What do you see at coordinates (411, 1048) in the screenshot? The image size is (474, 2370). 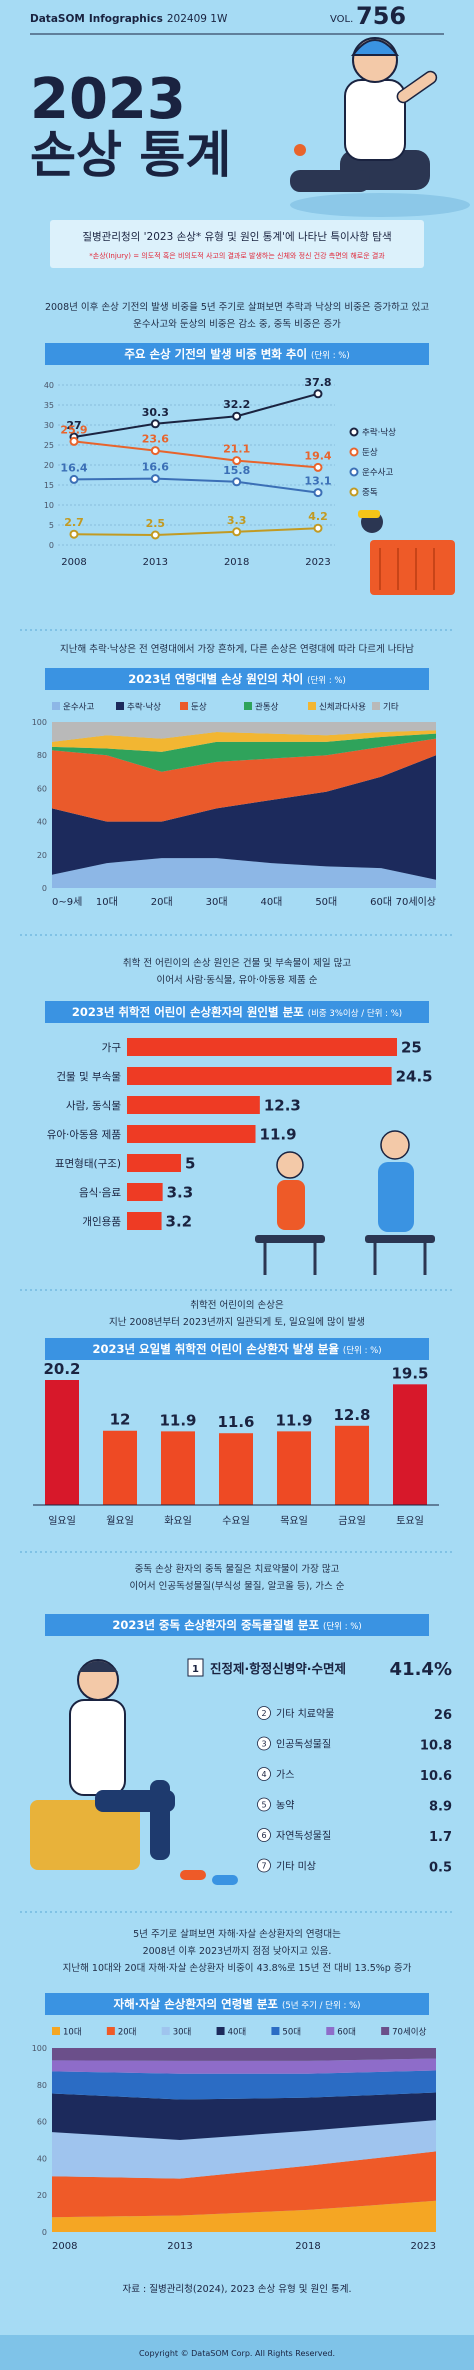 I see `value-label: 25` at bounding box center [411, 1048].